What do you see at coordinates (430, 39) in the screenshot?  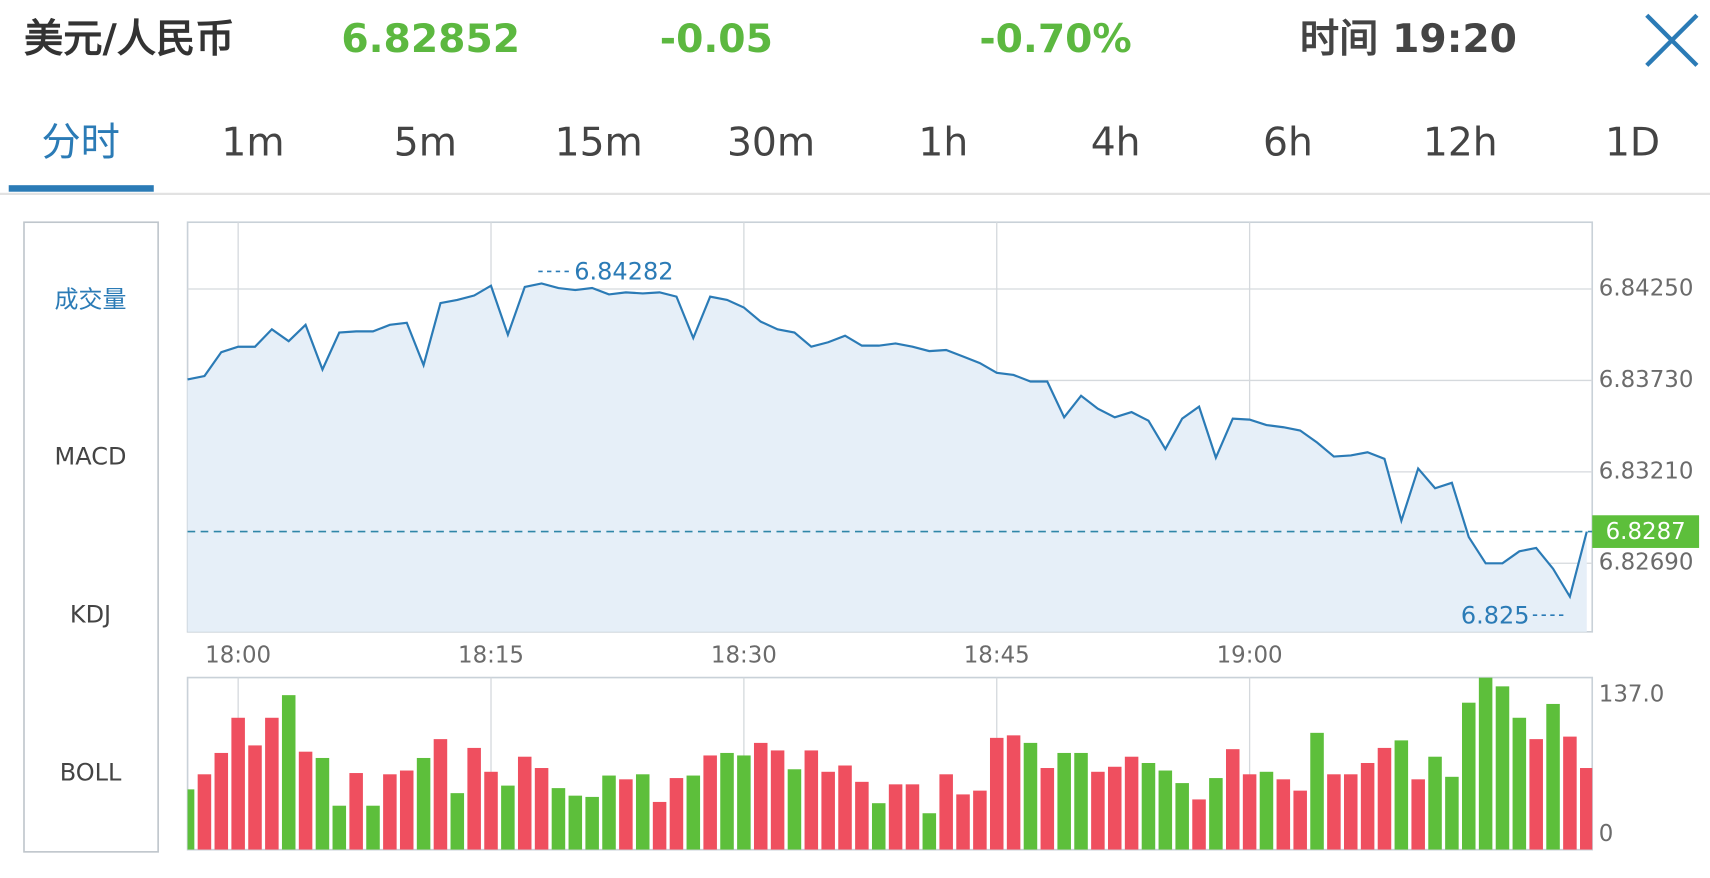 I see `price: 6.82852` at bounding box center [430, 39].